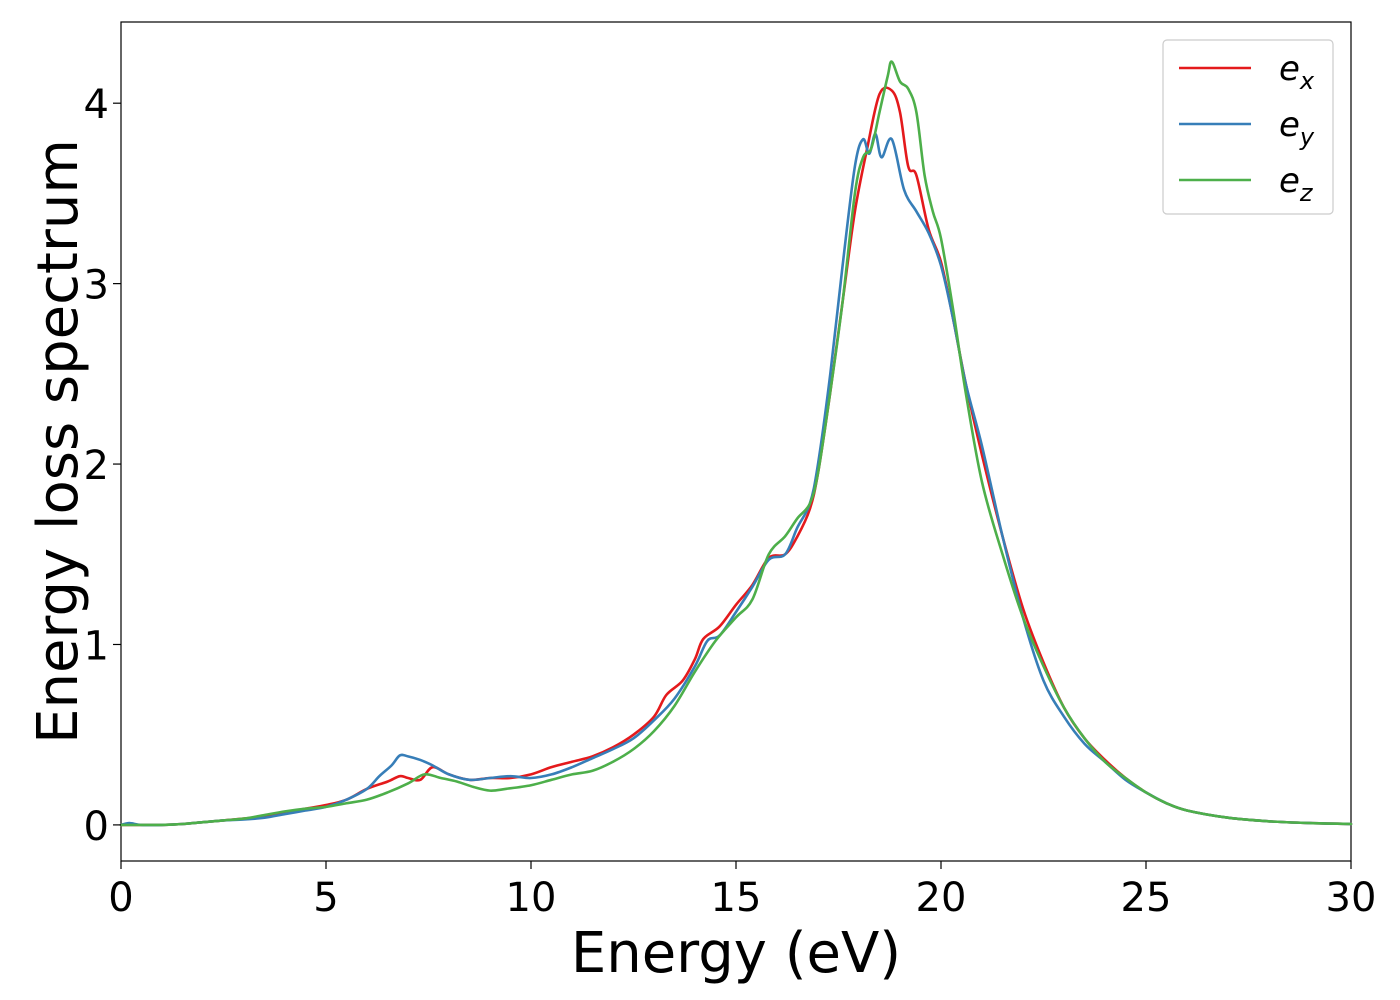 This screenshot has height=1000, width=1400. I want to click on x-tick-label: 0, so click(120, 898).